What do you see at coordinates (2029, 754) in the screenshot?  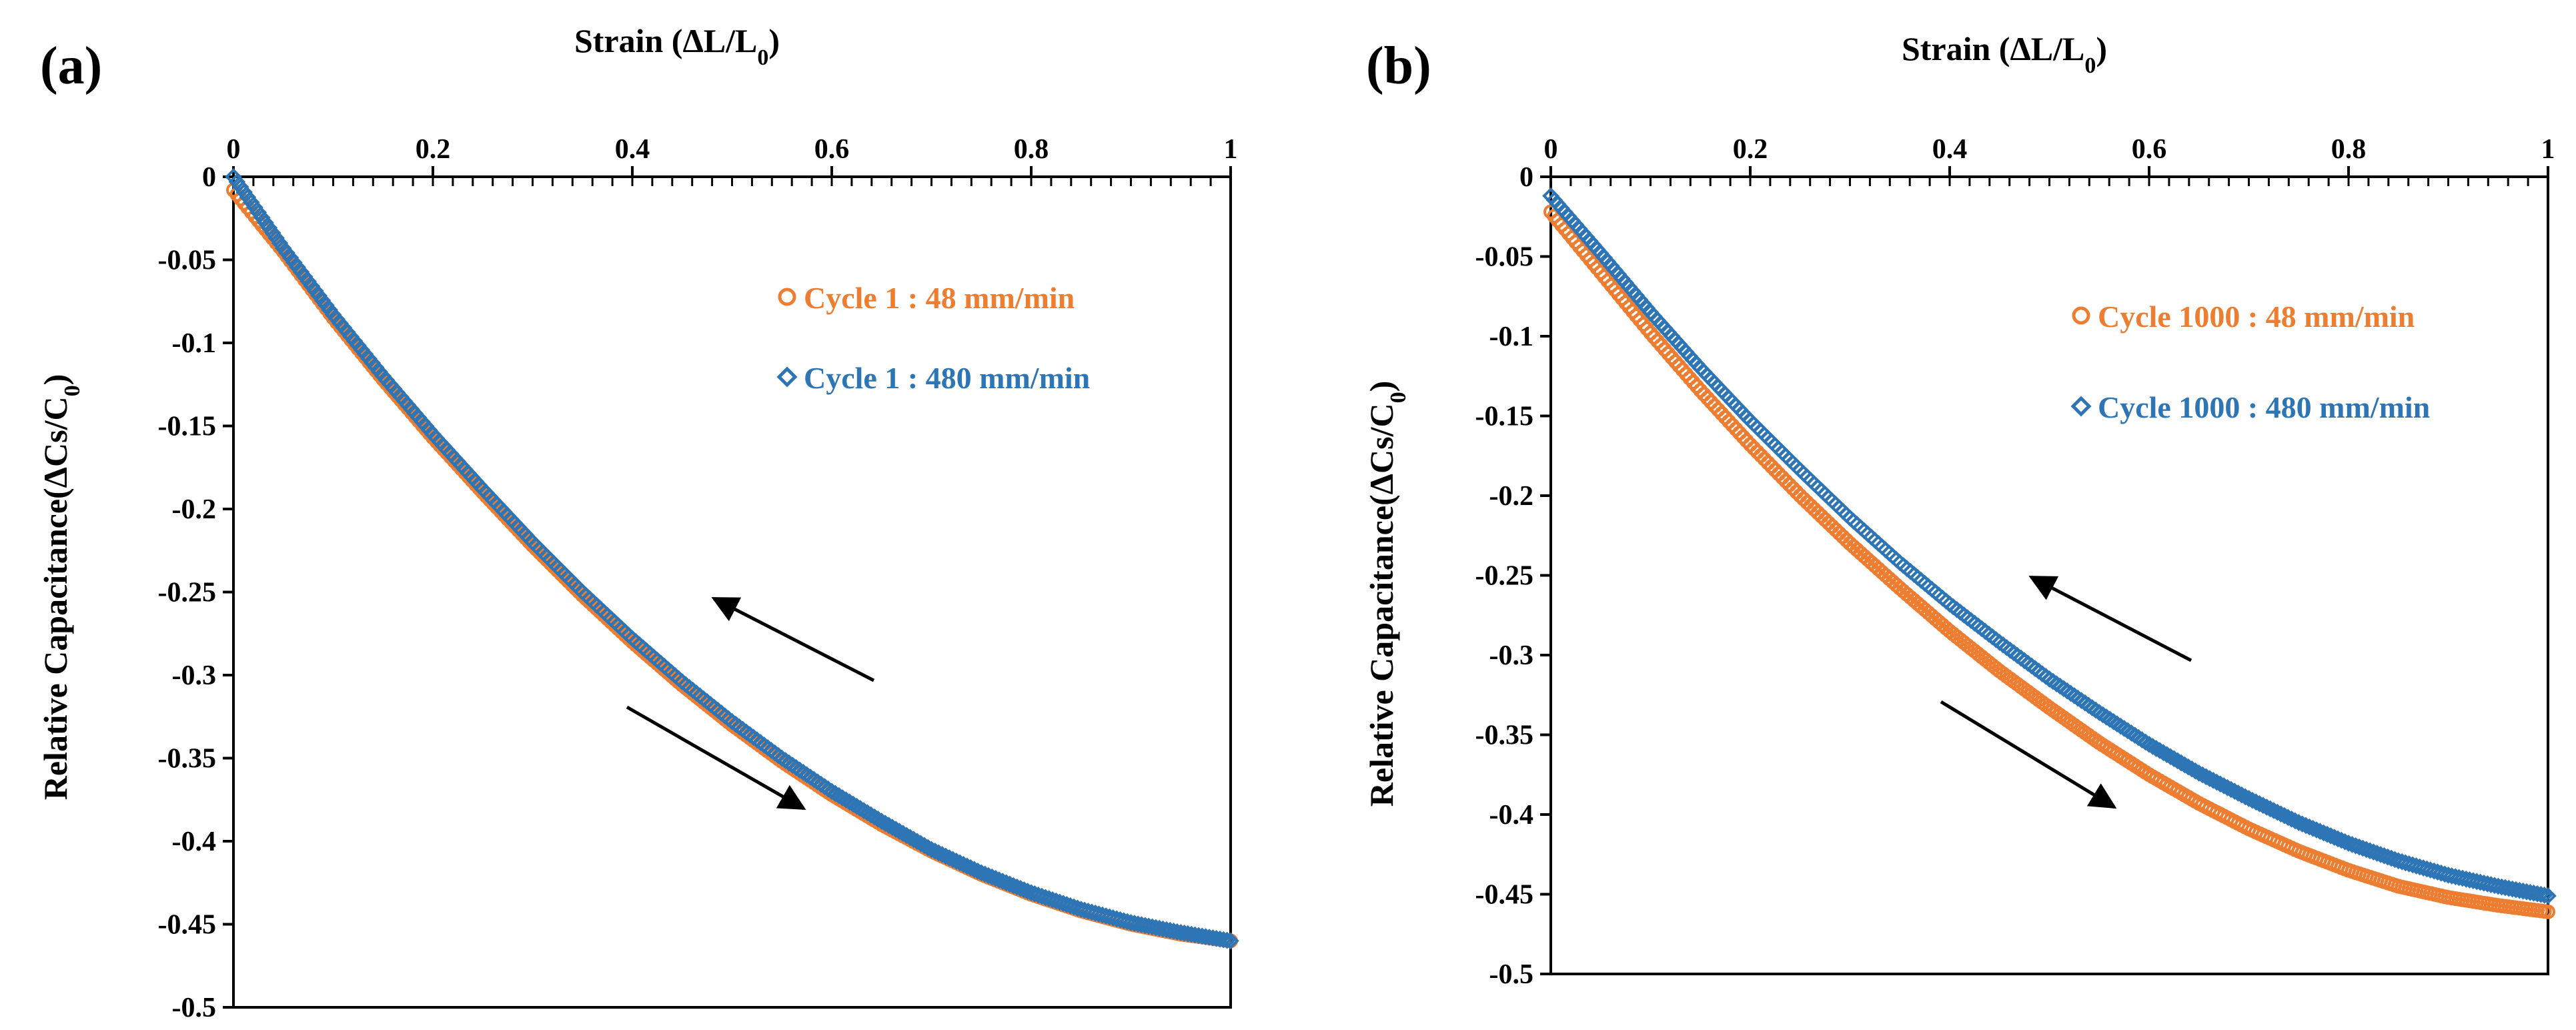 I see `load-arrow-b` at bounding box center [2029, 754].